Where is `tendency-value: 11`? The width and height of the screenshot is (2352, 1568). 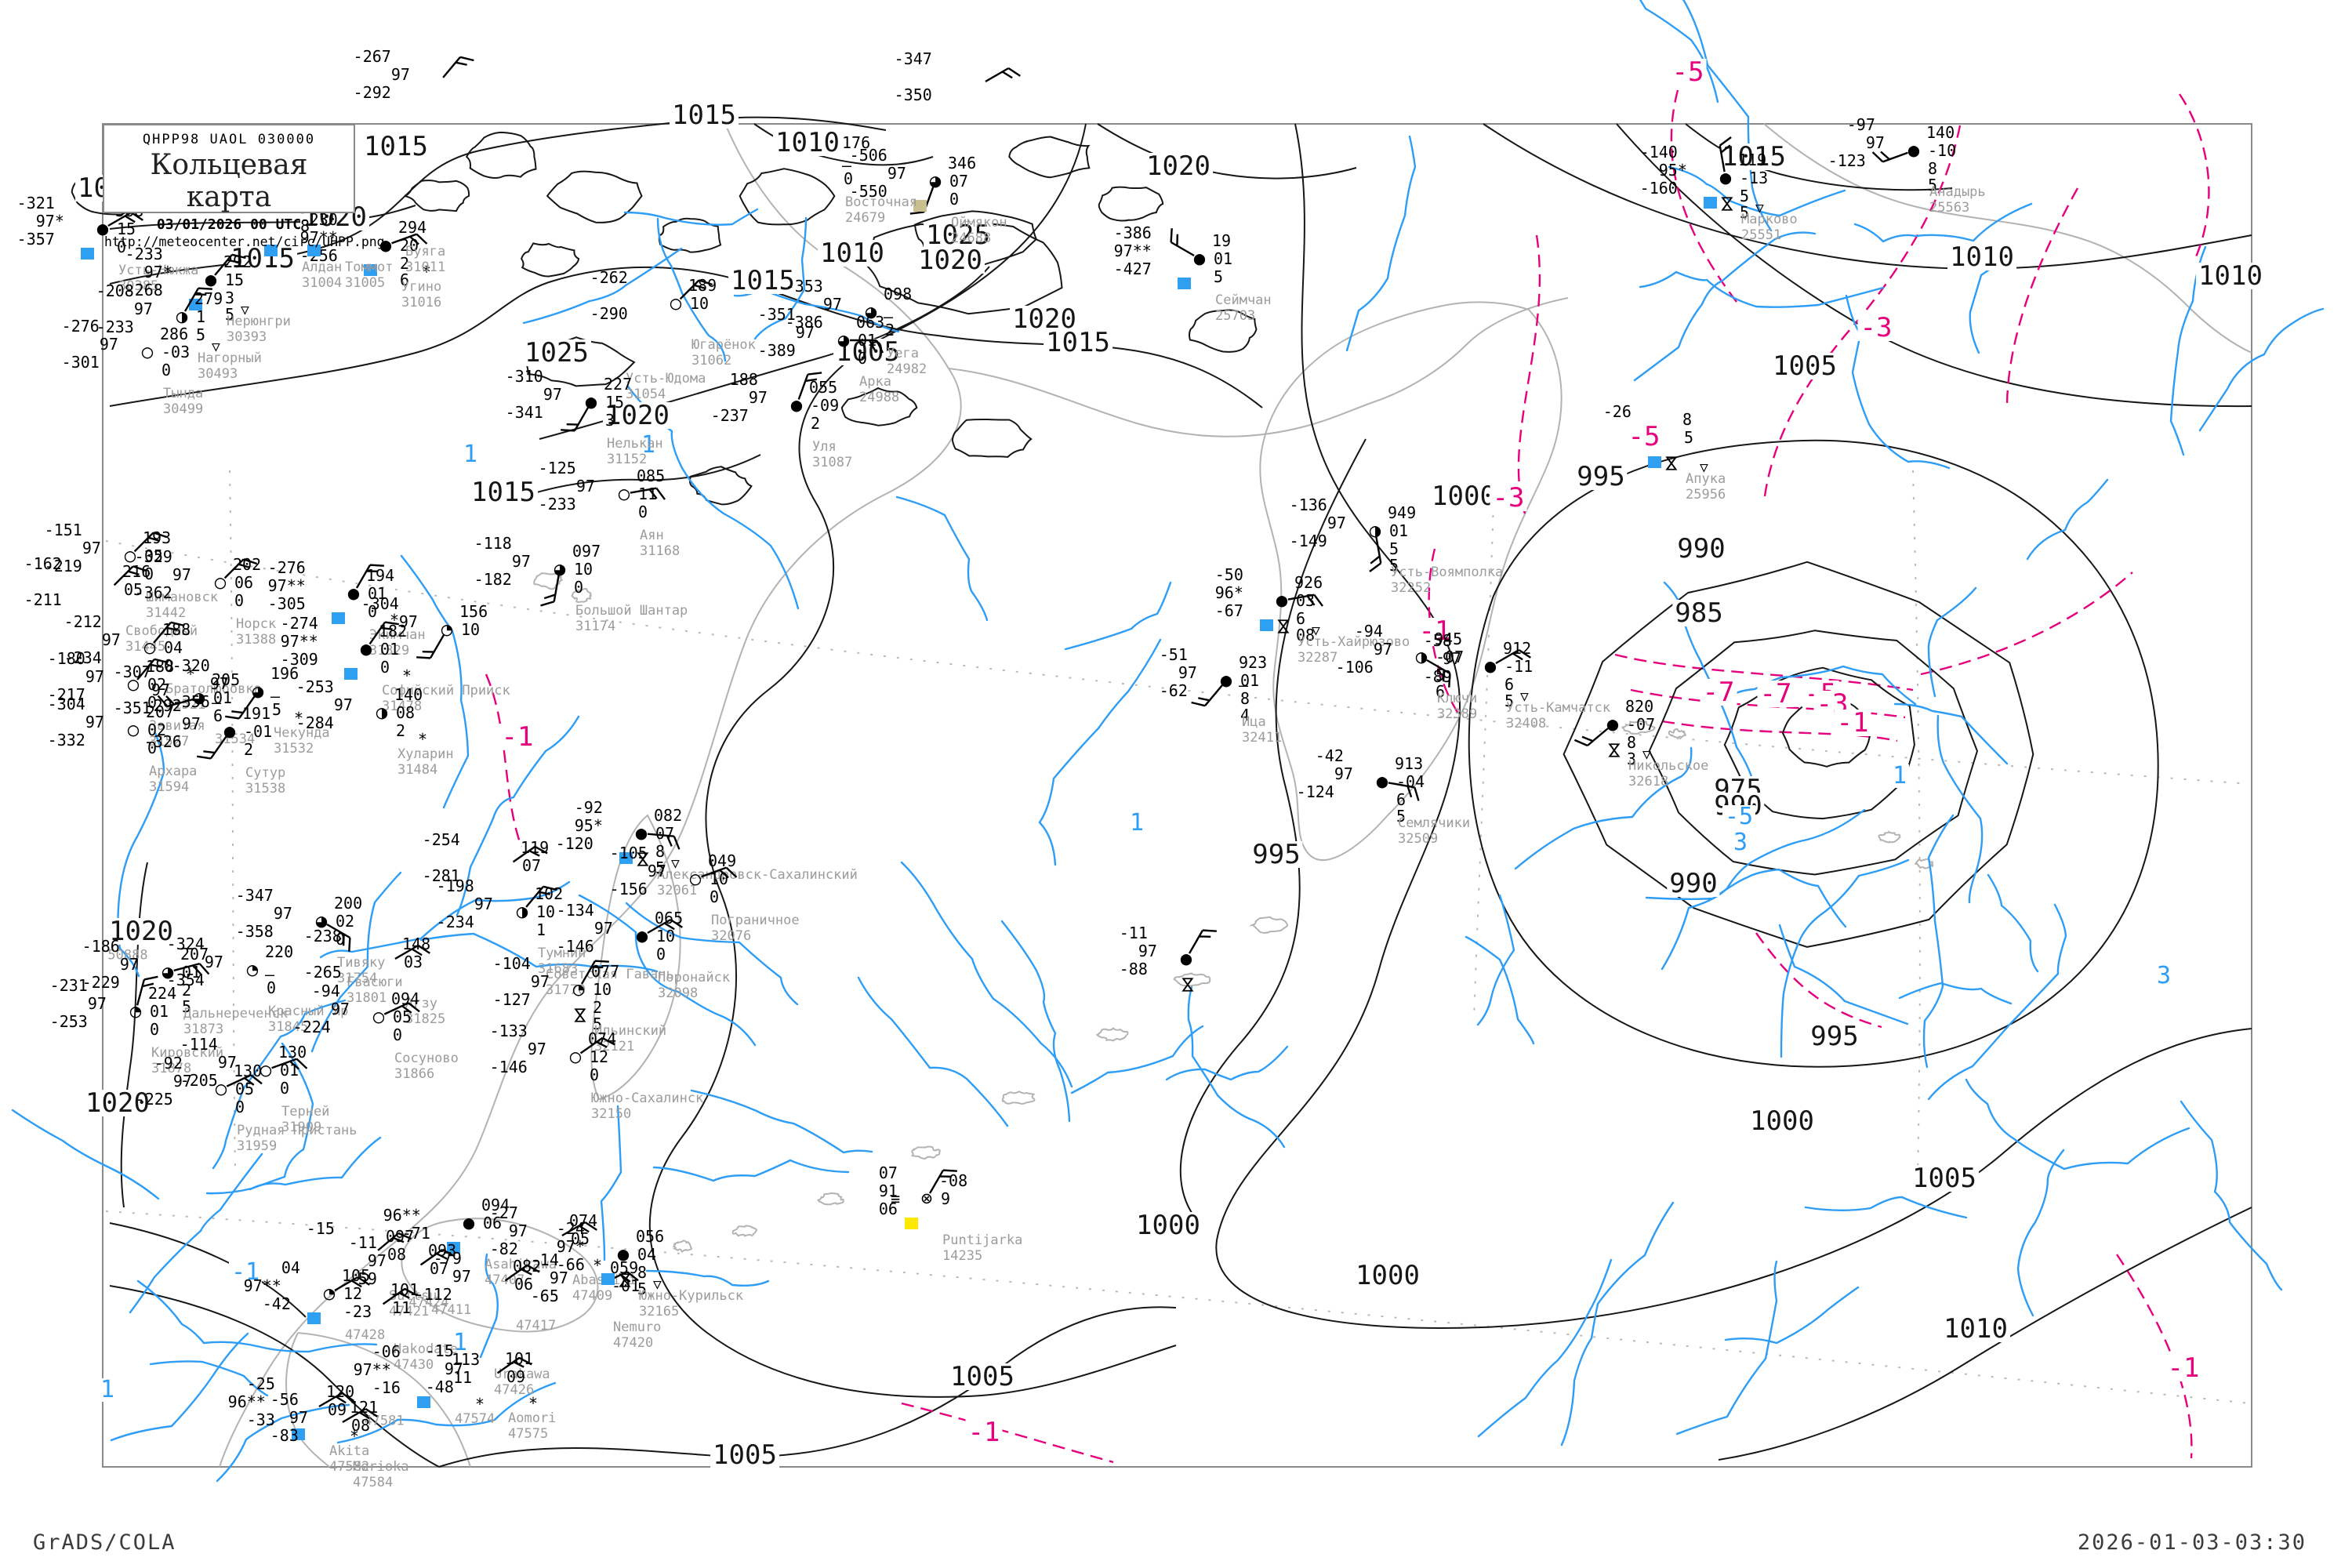 tendency-value: 11 is located at coordinates (402, 1307).